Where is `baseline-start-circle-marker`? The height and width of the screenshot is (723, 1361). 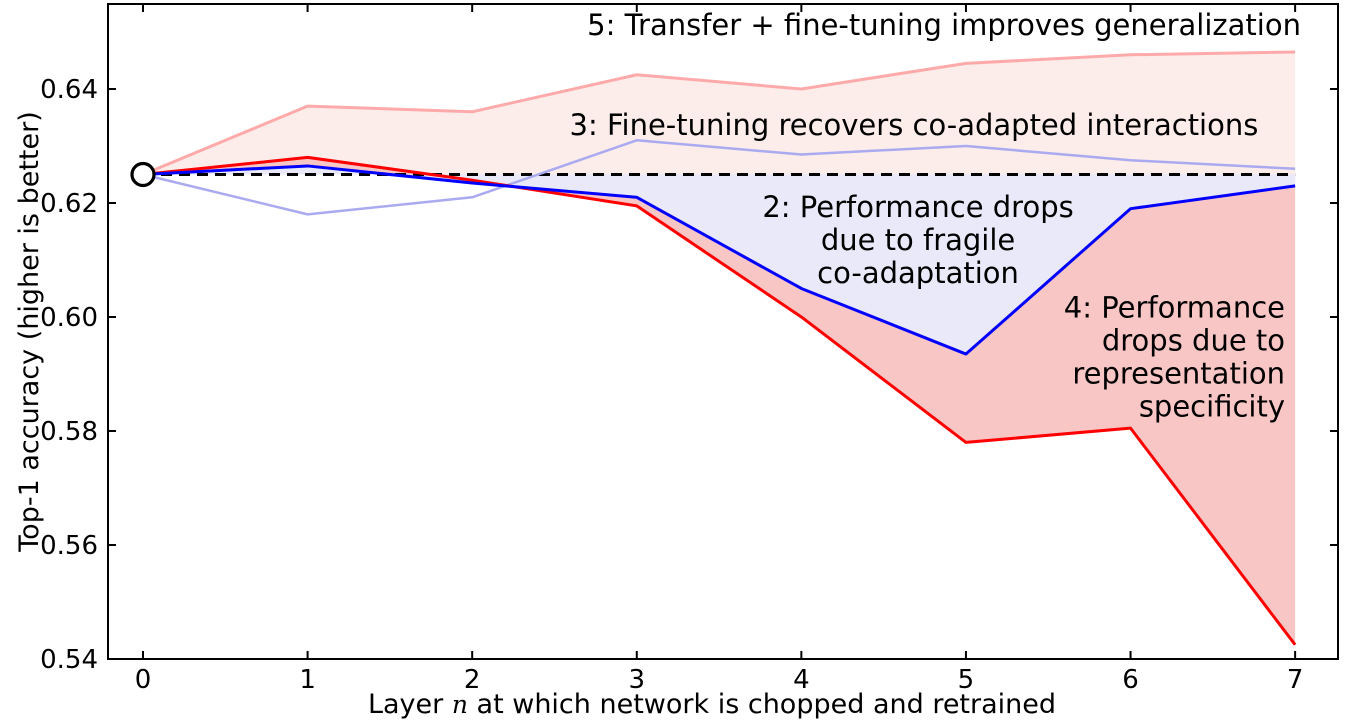
baseline-start-circle-marker is located at coordinates (143, 174).